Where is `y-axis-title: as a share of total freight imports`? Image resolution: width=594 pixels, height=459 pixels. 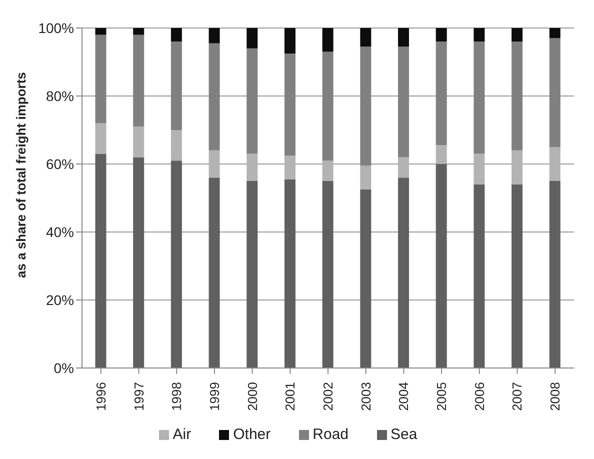
y-axis-title: as a share of total freight imports is located at coordinates (21, 175).